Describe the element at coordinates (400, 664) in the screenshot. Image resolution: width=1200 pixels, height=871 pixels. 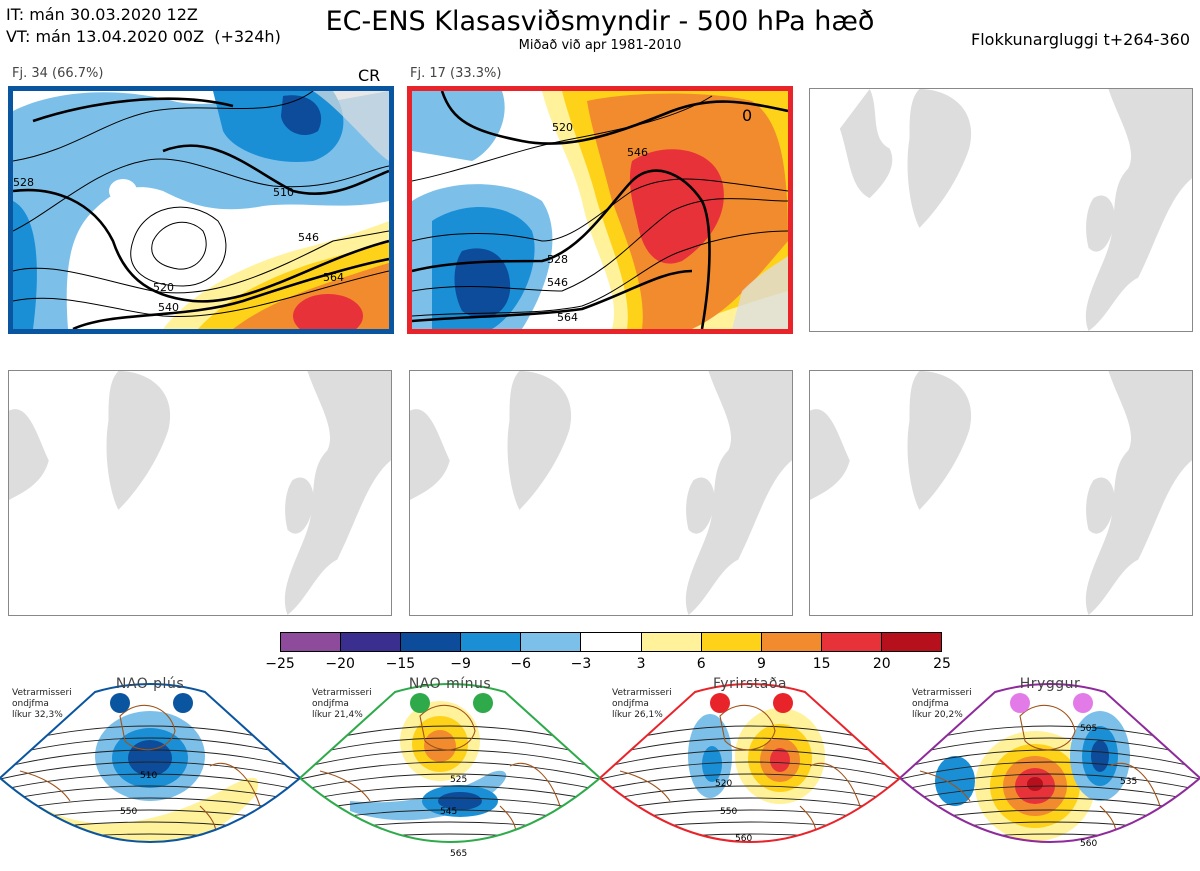
I see `colorbar-tick-label: −15` at that location.